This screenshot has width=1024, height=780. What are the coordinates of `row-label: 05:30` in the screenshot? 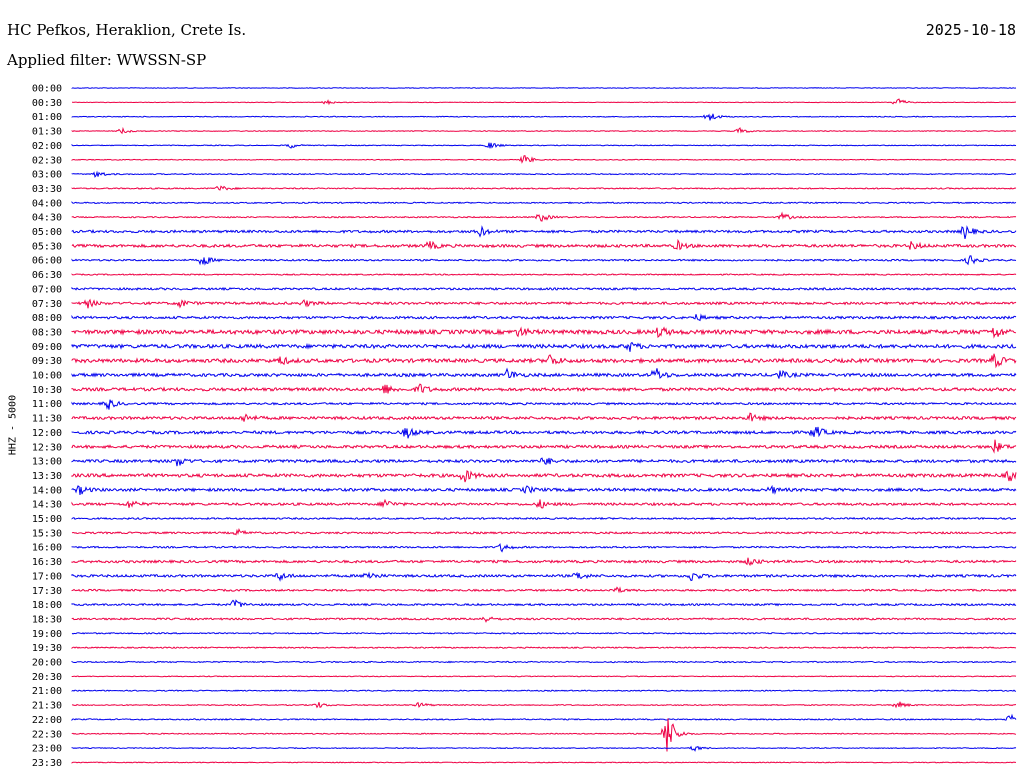 It's located at (47, 246).